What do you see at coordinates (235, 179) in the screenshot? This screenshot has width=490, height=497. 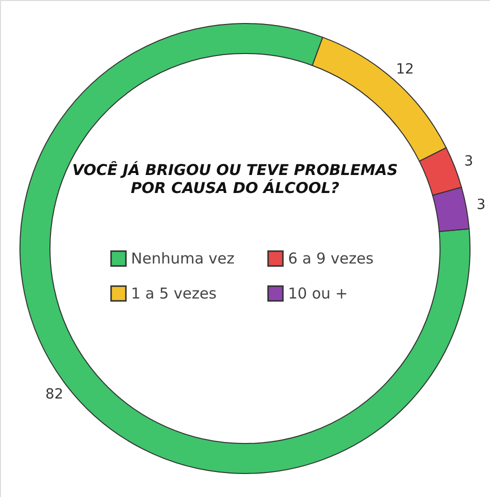 I see `text: VOCÊ JÁ BRIGOU OU TEVE PROBLEMAS POR CAUSA DO ÁLCOOL?` at bounding box center [235, 179].